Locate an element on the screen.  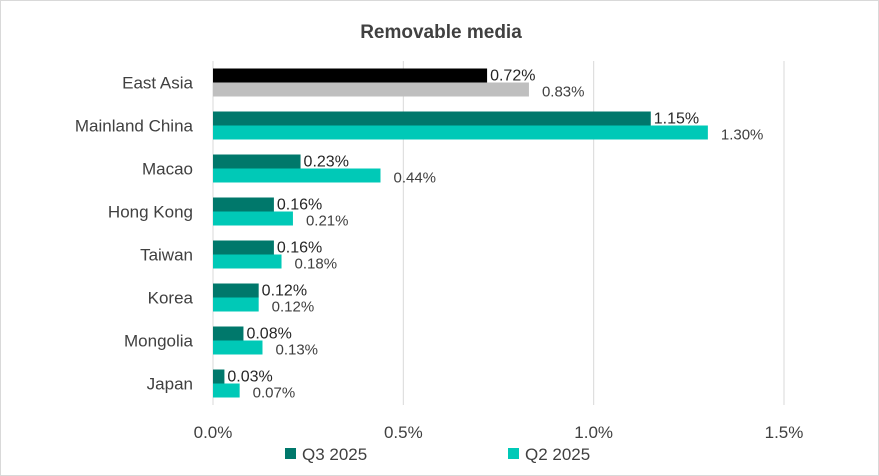
legend-swatch-q3 is located at coordinates (290, 453).